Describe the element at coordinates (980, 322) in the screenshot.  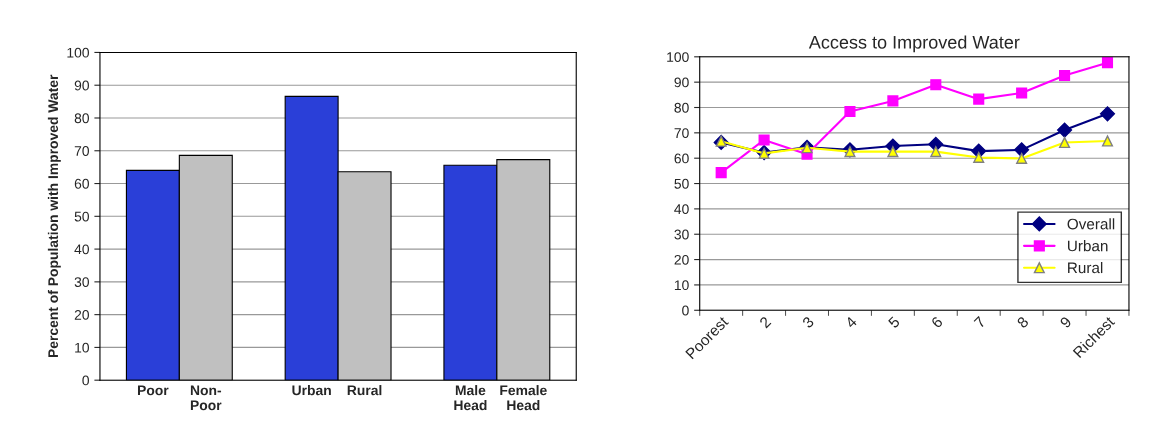
I see `x-tick-label: 7` at that location.